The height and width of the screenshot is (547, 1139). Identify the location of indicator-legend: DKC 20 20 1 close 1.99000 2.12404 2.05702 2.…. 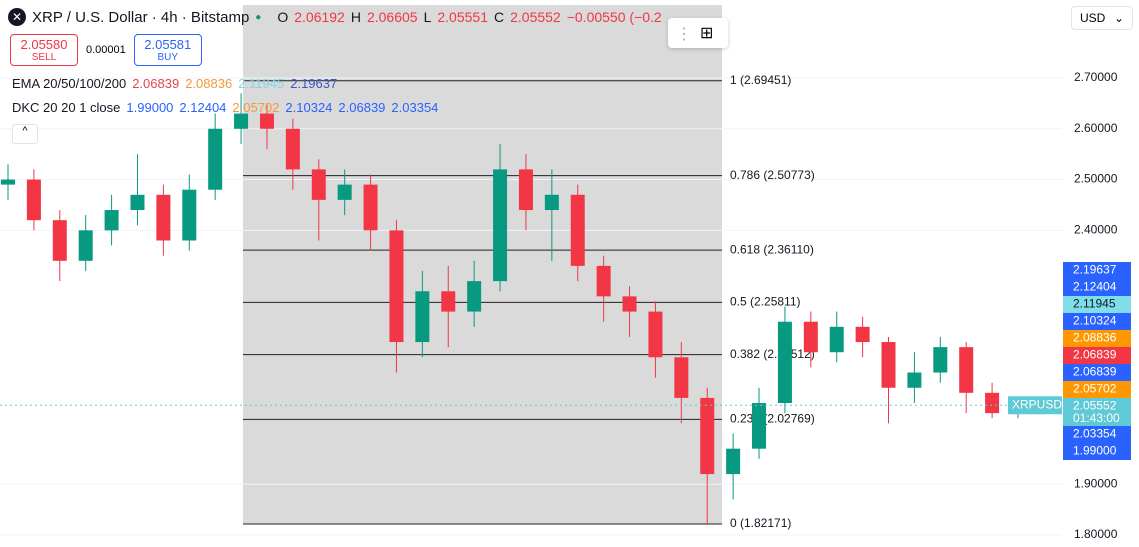
(225, 107).